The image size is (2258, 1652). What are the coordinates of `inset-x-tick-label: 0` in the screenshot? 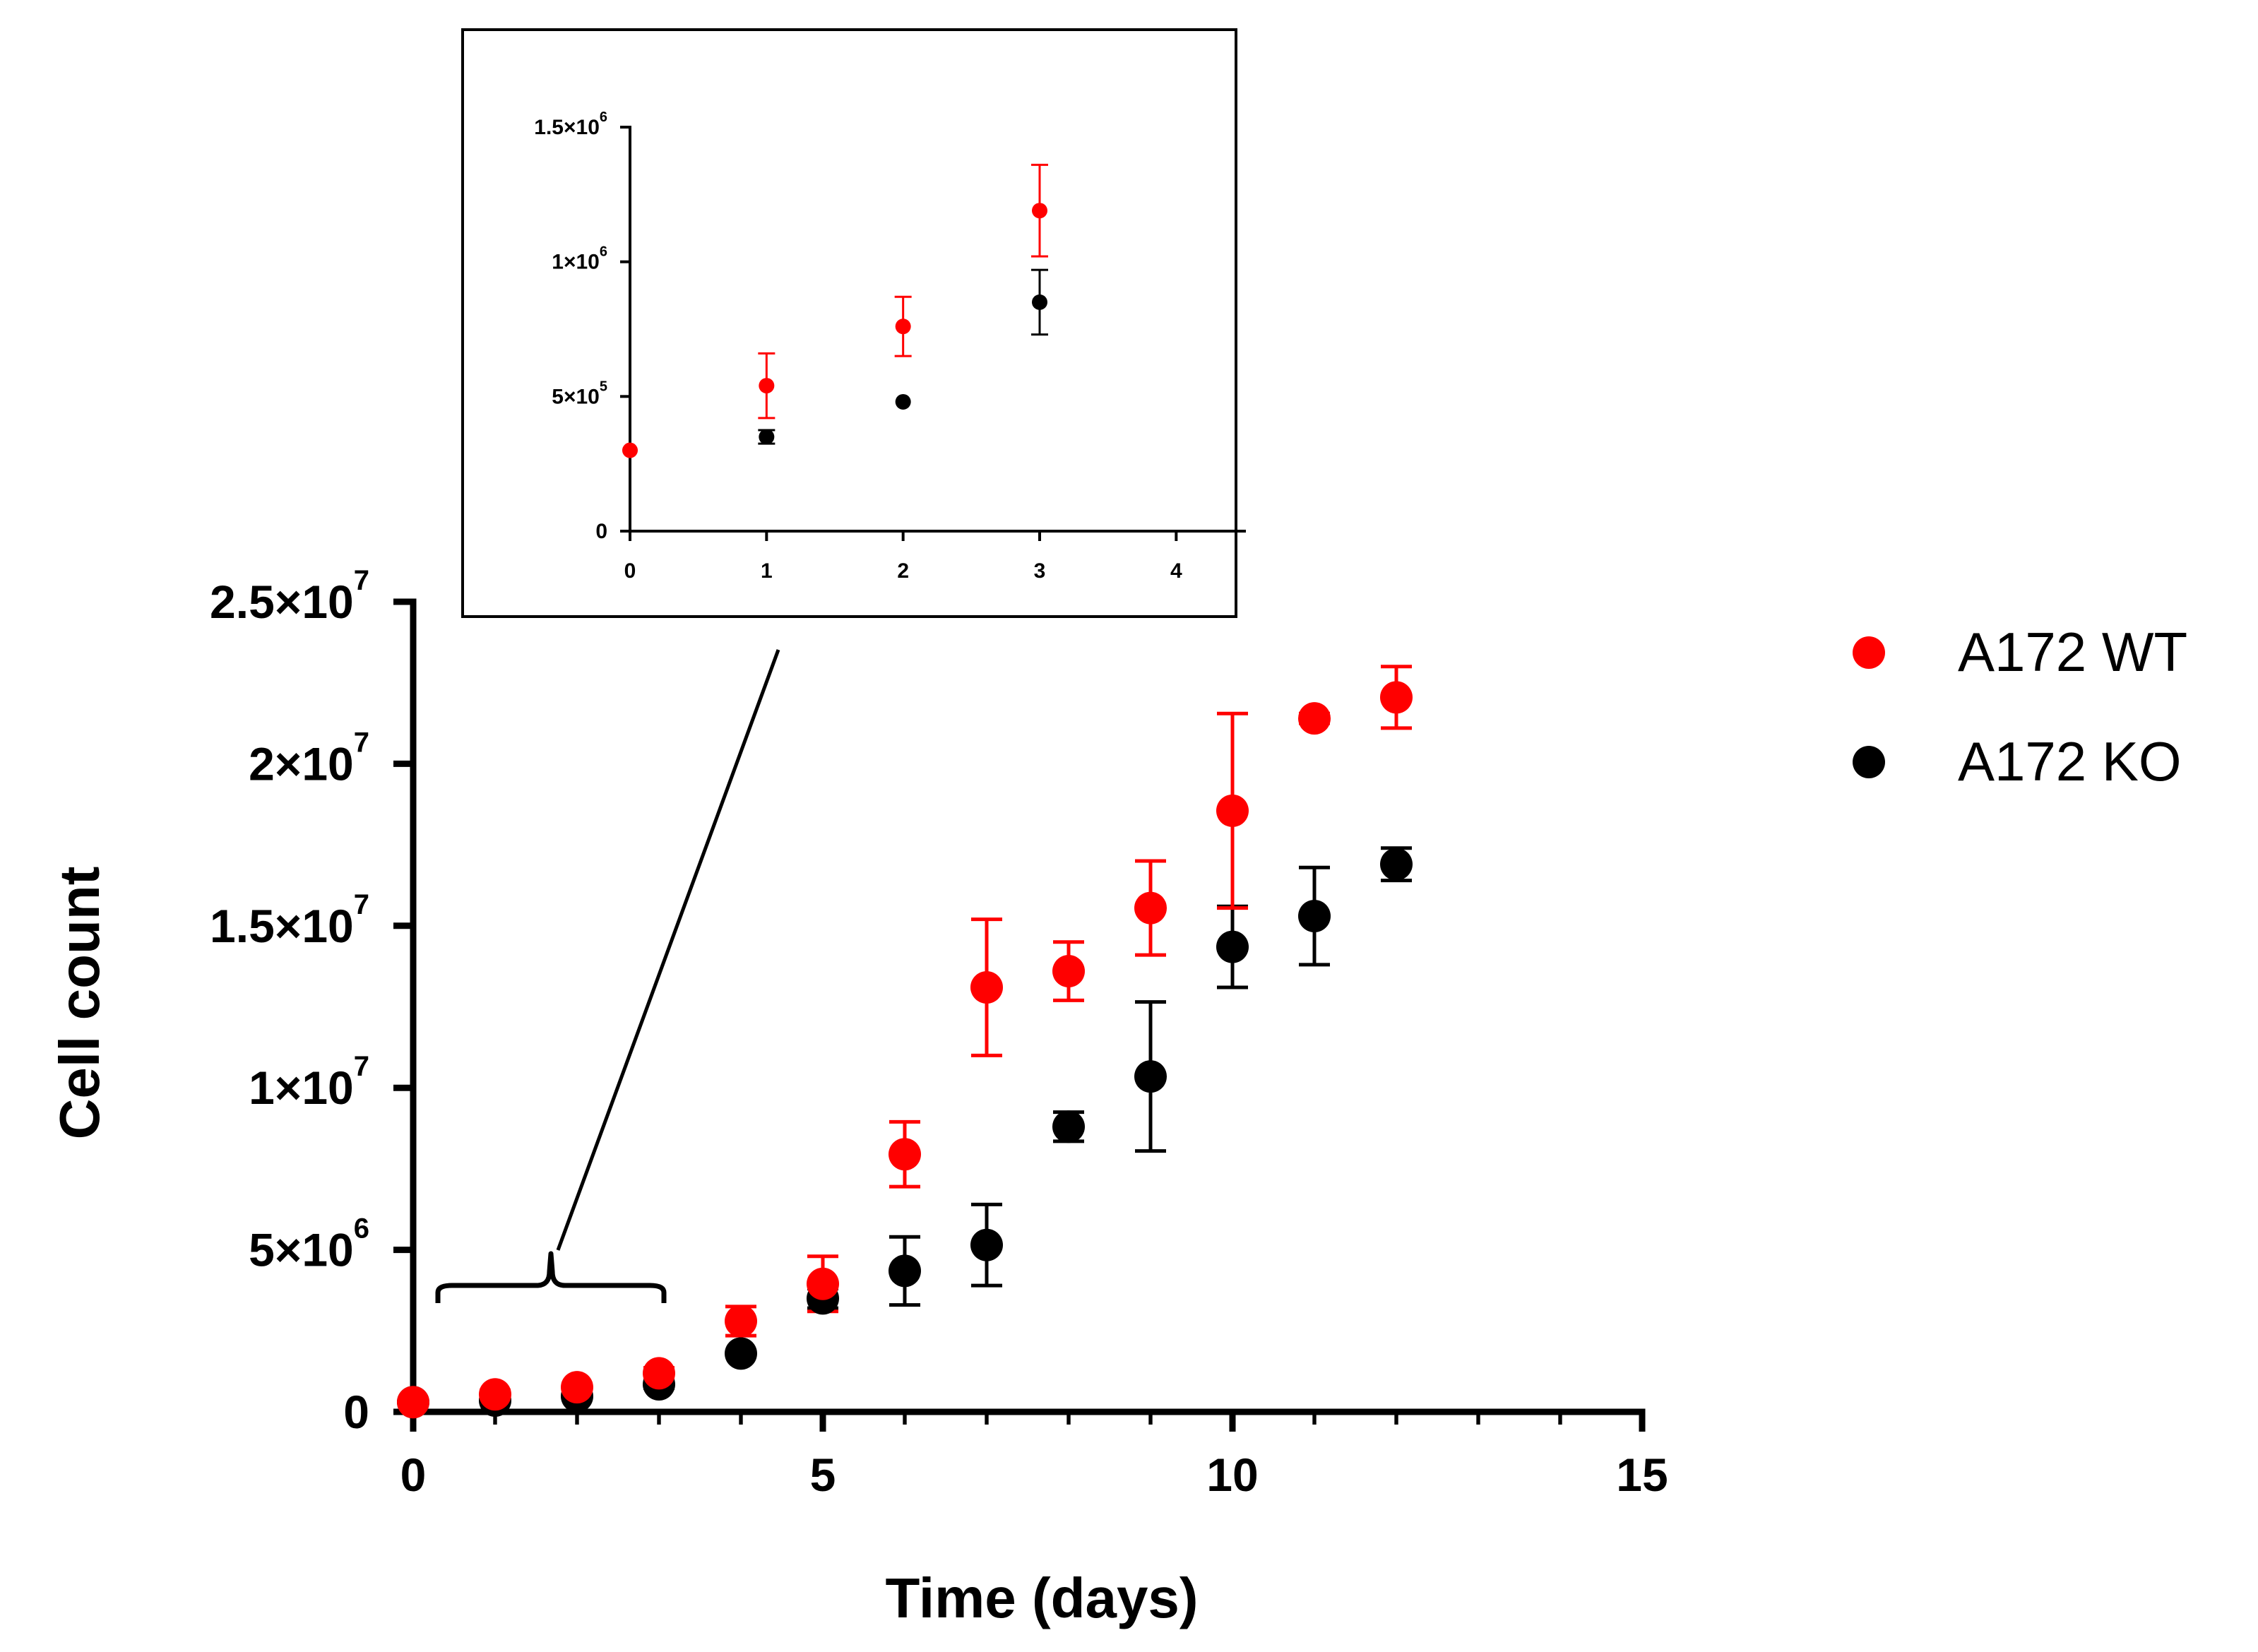 It's located at (630, 571).